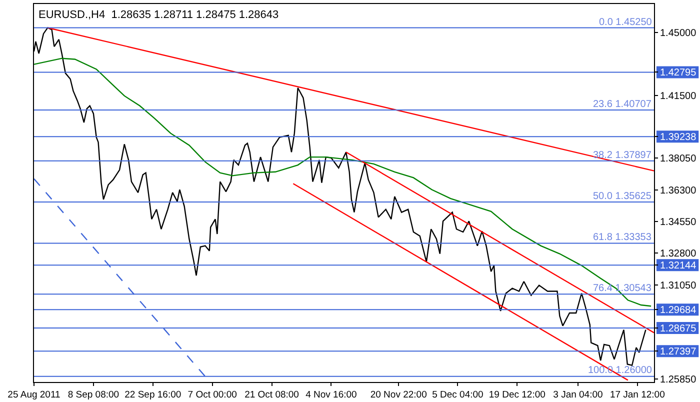 This screenshot has height=402, width=700. I want to click on y-tick-label: 1.28675, so click(678, 328).